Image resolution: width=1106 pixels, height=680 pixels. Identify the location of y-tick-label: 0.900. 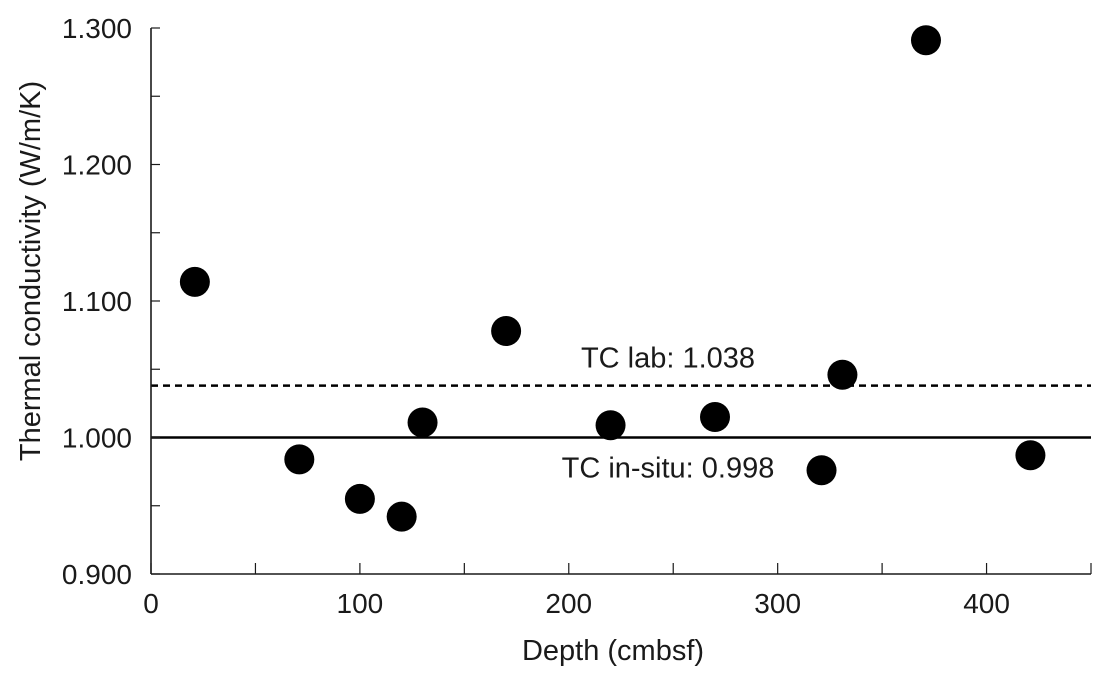
(97, 574).